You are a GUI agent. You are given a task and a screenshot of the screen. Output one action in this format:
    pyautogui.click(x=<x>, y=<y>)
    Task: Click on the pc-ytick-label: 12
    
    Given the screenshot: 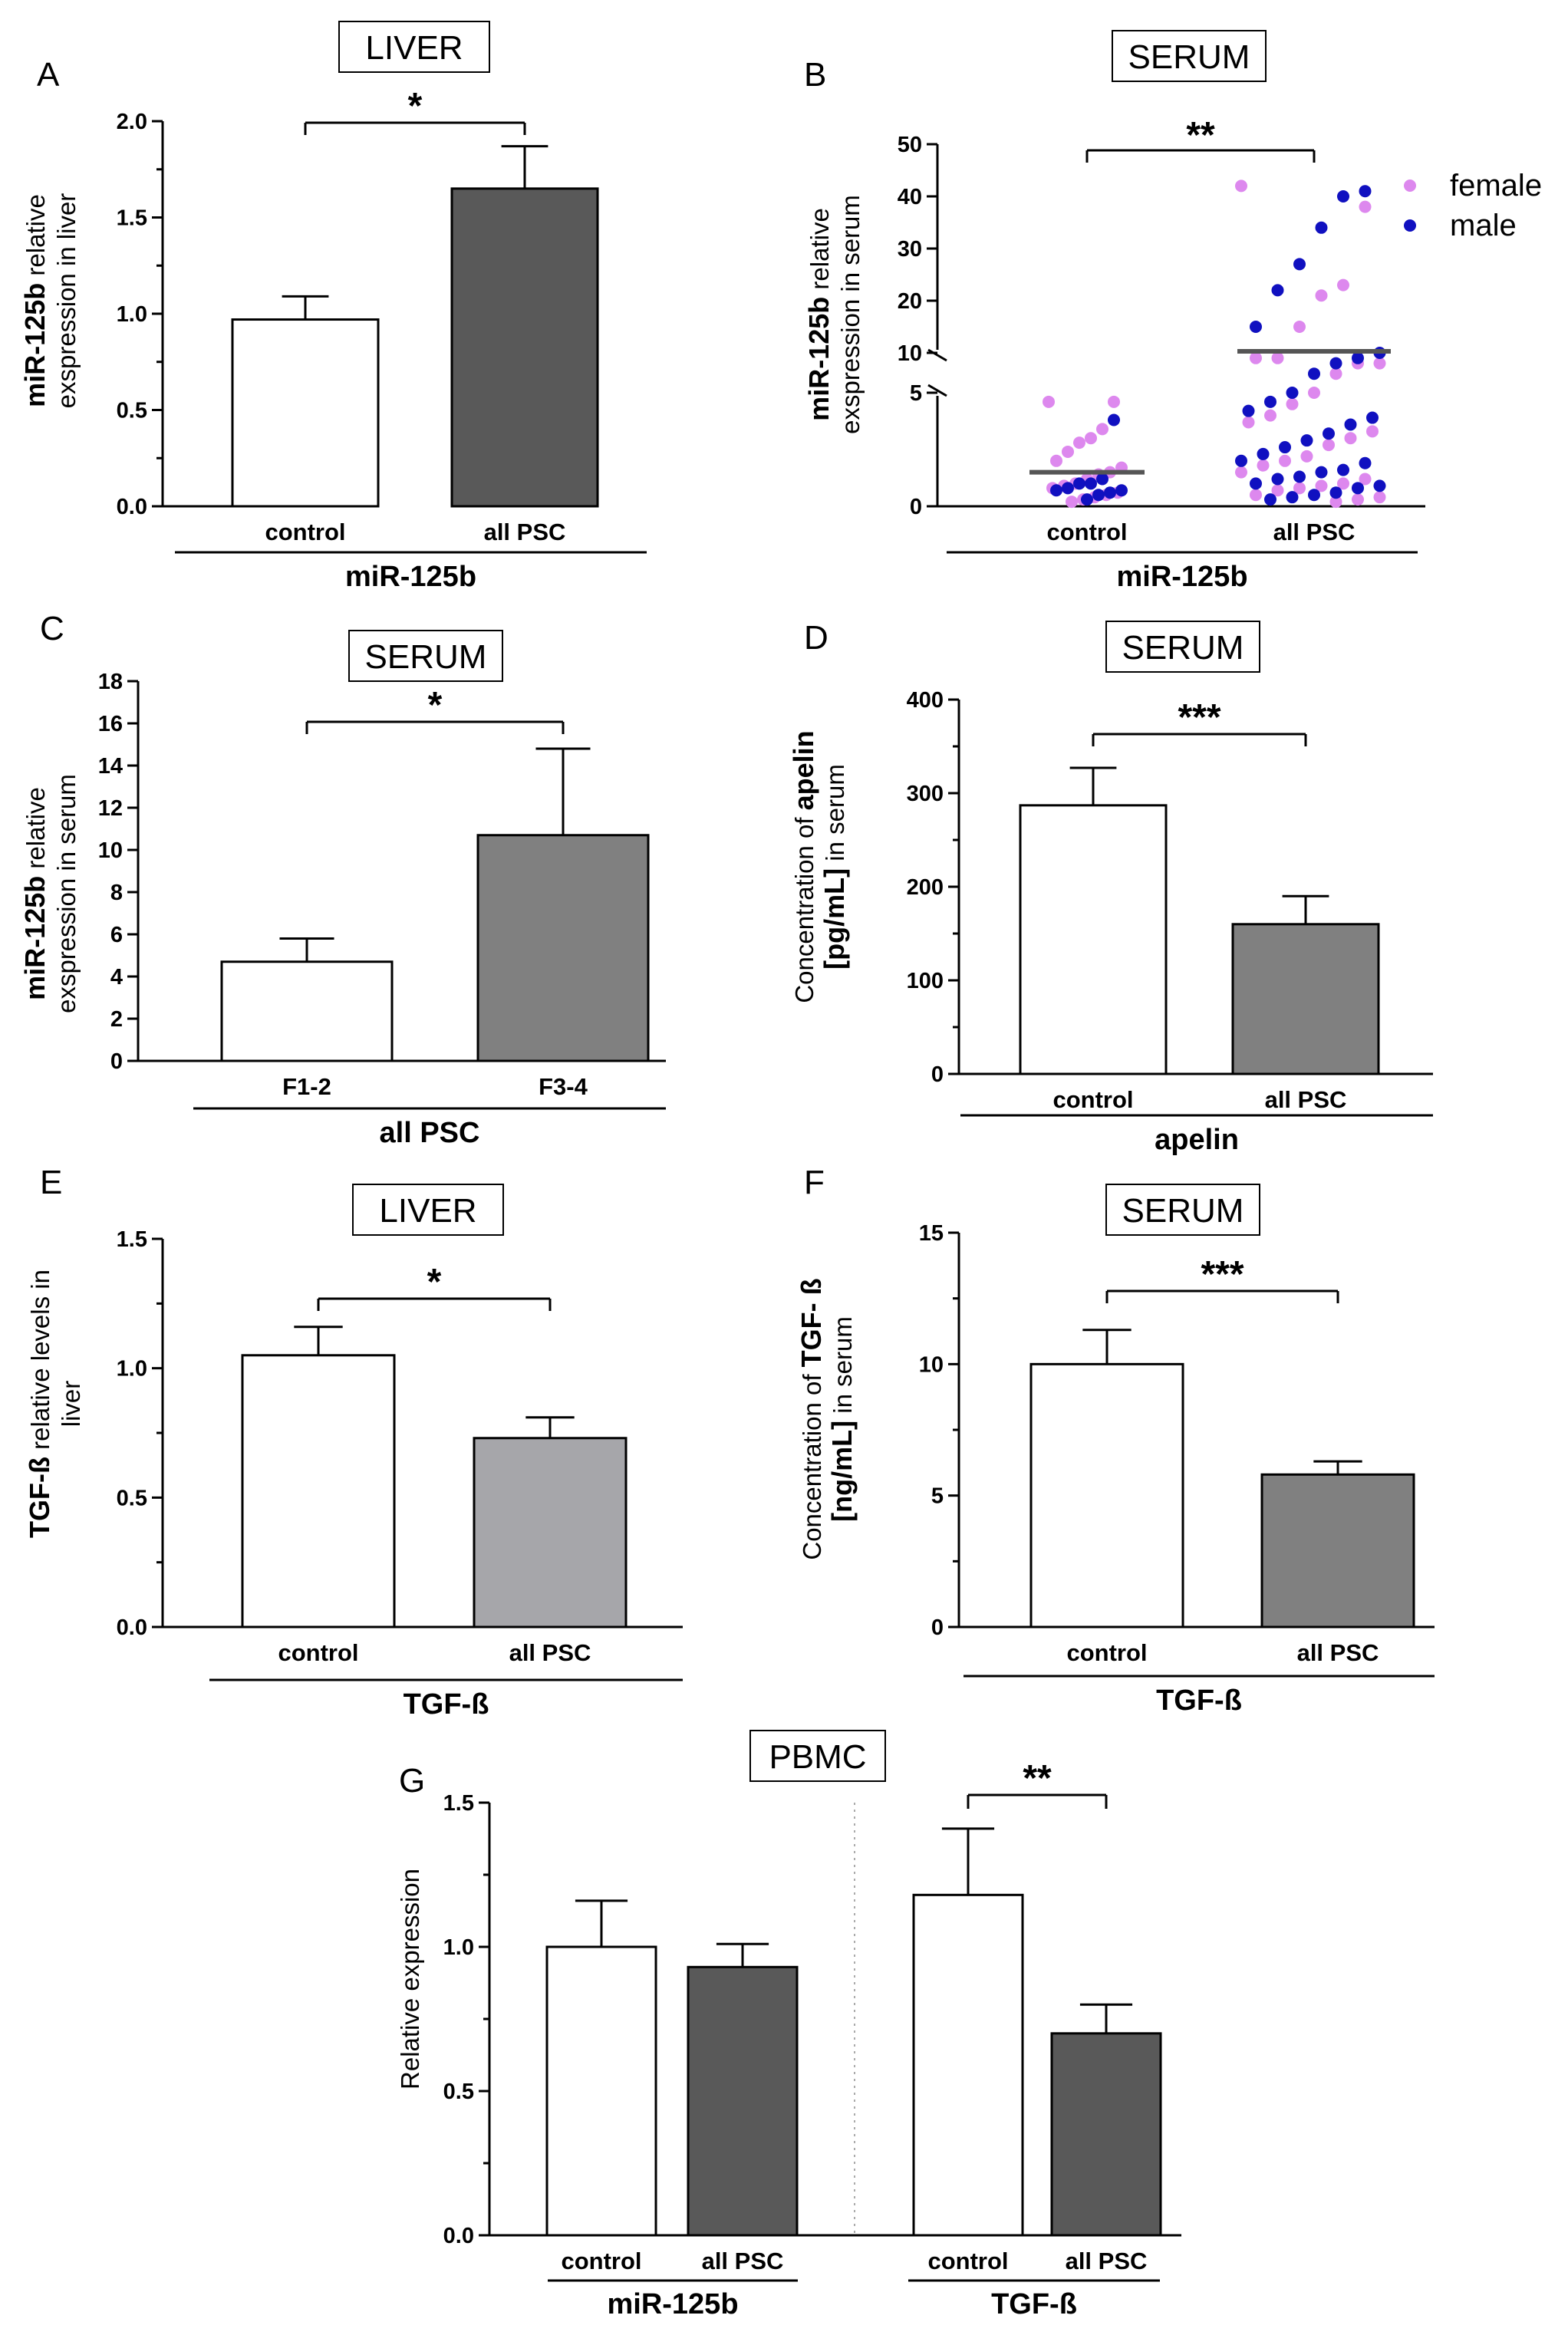 What is the action you would take?
    pyautogui.click(x=110, y=808)
    